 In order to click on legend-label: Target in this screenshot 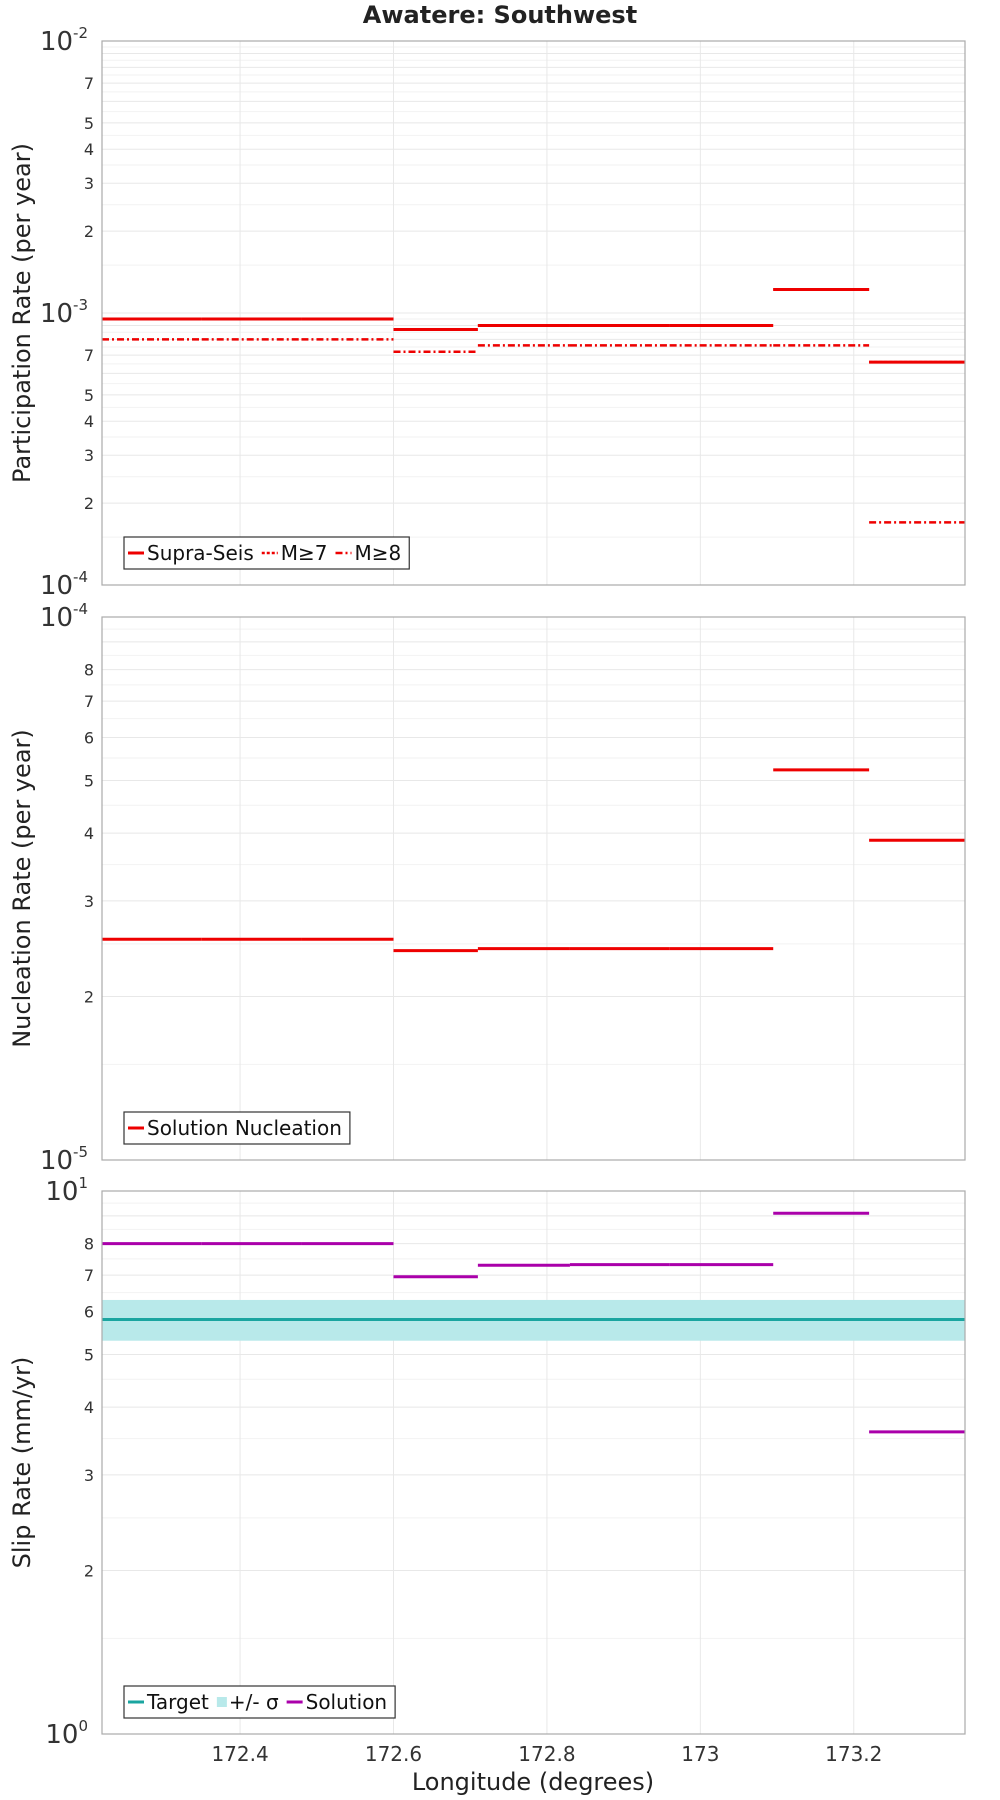, I will do `click(177, 1702)`.